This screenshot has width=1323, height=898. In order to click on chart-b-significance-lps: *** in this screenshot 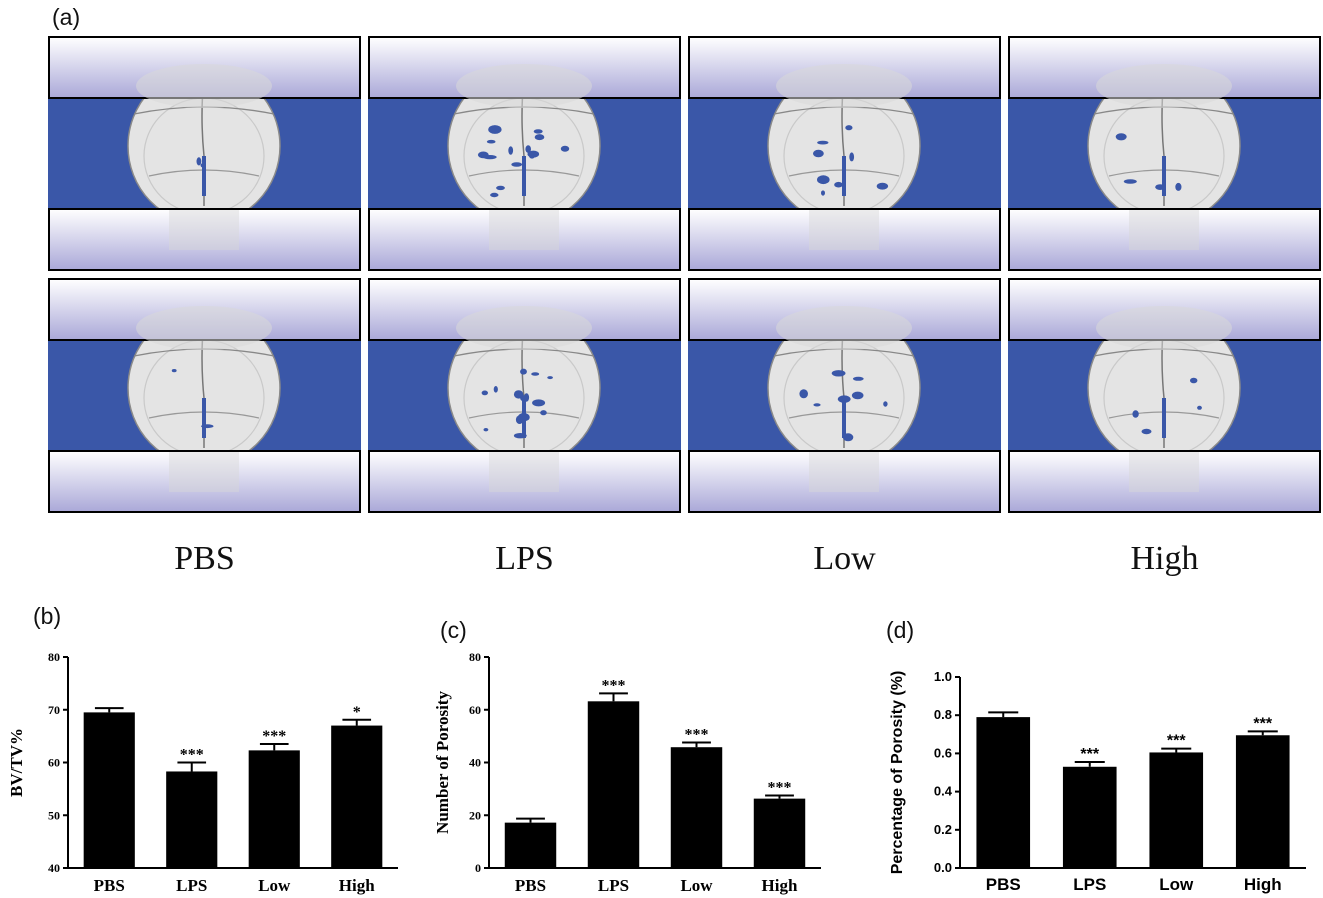, I will do `click(192, 755)`.